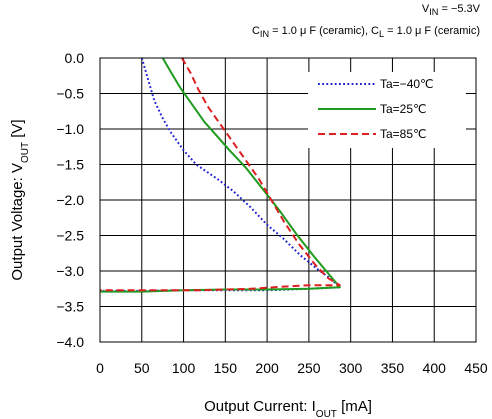 Image resolution: width=492 pixels, height=419 pixels. Describe the element at coordinates (288, 408) in the screenshot. I see `x-axis-label: Output Current: IOUT [mA]` at that location.